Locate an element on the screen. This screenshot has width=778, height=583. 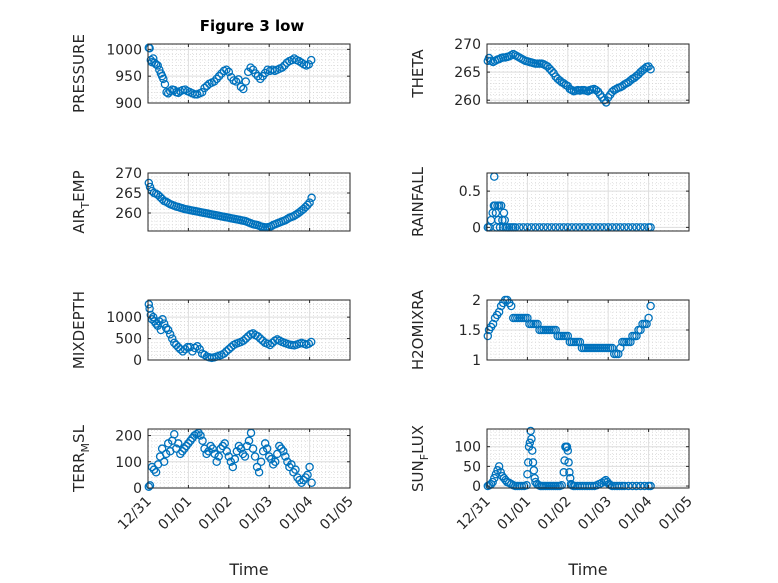
x-tick-label: 01/05 is located at coordinates (676, 514).